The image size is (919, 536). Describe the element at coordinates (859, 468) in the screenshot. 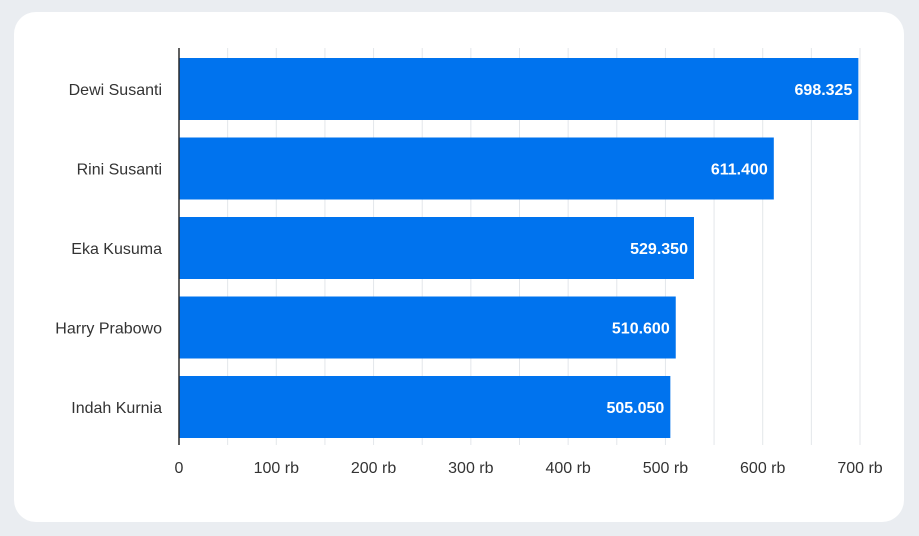

I see `x-tick-label: 700 rb` at that location.